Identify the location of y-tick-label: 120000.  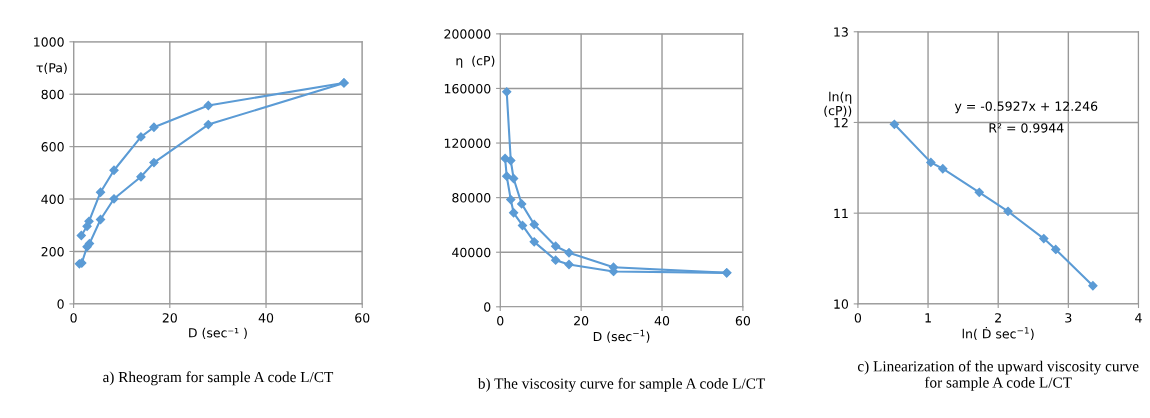
(467, 143).